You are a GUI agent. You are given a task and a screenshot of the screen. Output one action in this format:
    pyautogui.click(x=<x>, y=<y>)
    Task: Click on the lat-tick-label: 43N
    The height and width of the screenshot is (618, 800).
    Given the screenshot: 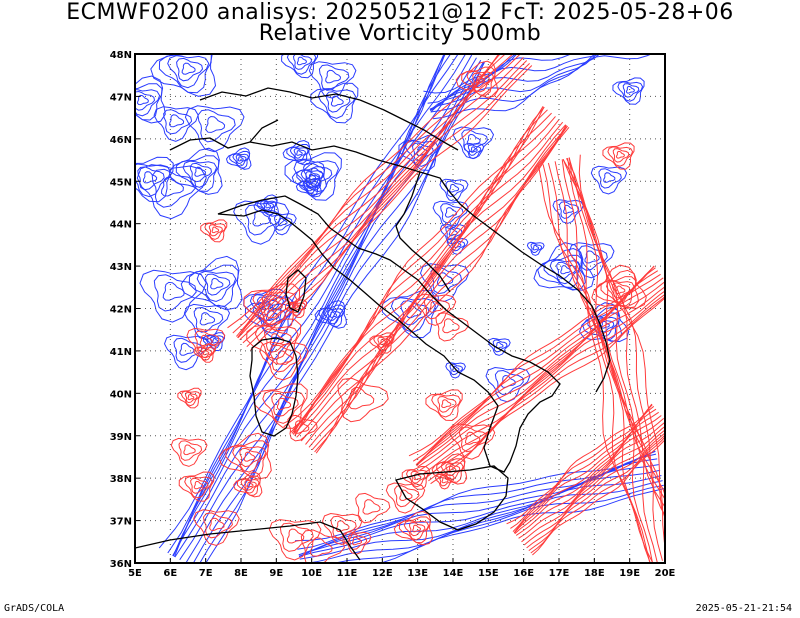 What is the action you would take?
    pyautogui.click(x=121, y=267)
    